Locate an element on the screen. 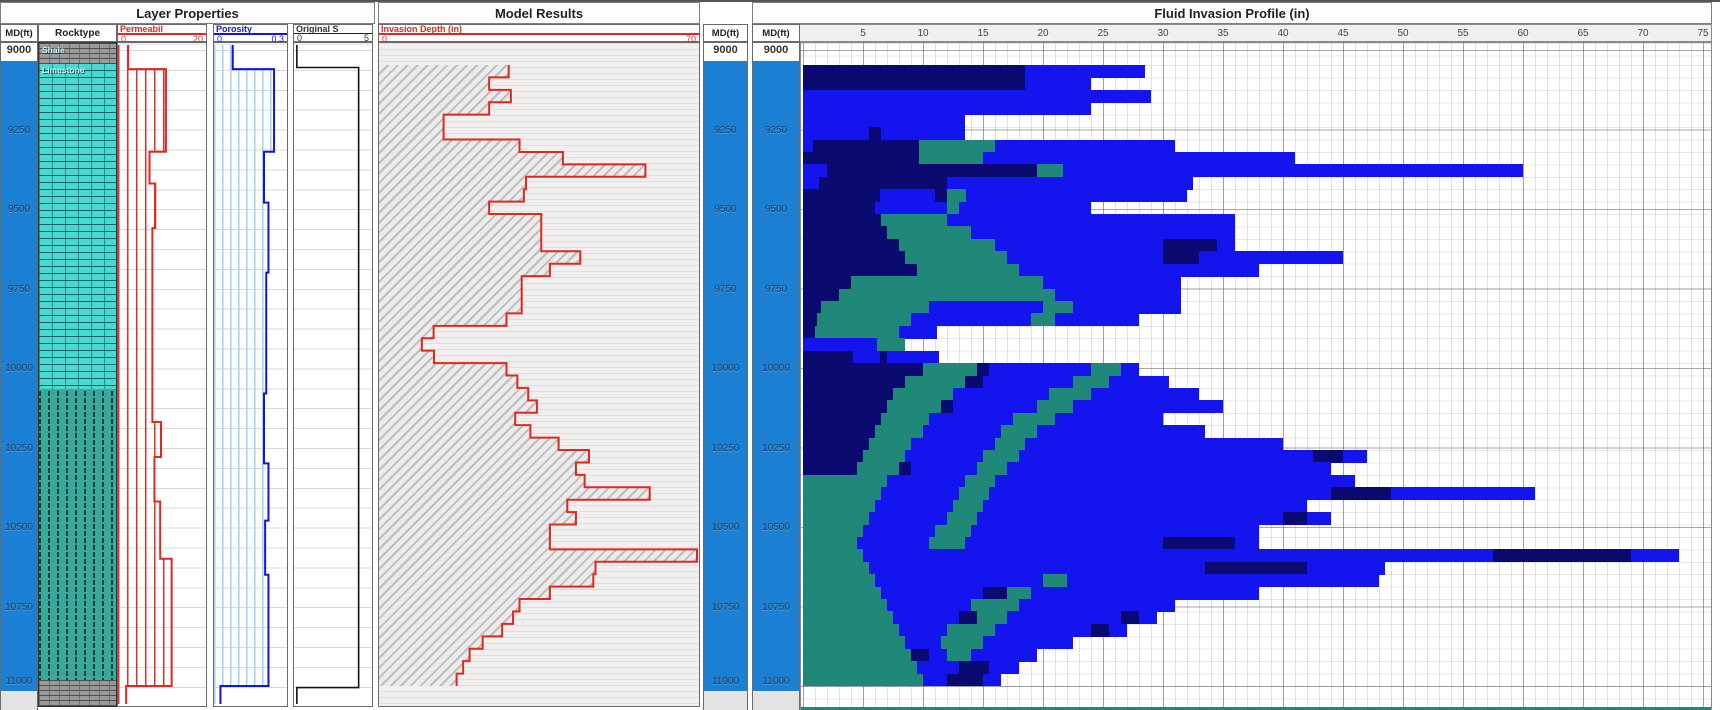 The width and height of the screenshot is (1720, 710). x-tick-30: 30 is located at coordinates (1163, 33).